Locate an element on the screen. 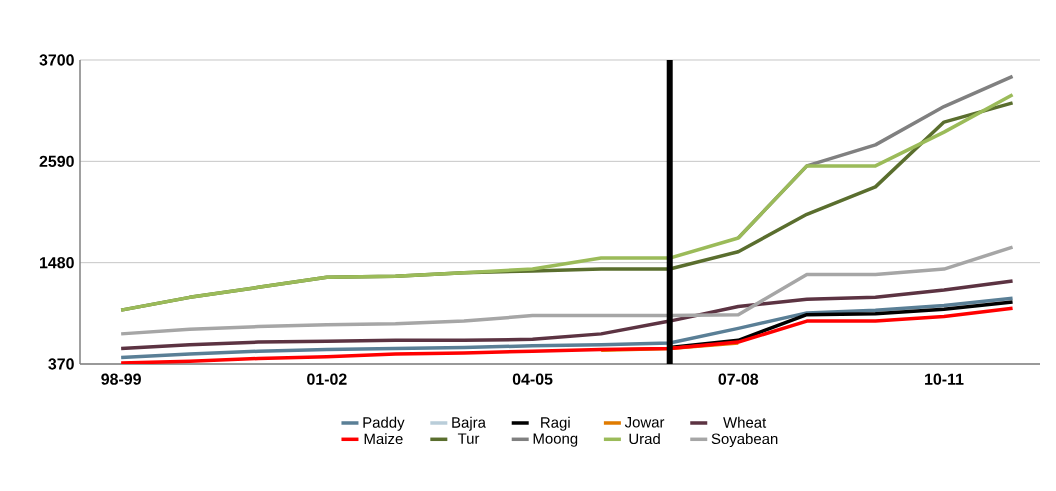 This screenshot has width=1056, height=491. x-tick-label: 10-11 is located at coordinates (944, 379).